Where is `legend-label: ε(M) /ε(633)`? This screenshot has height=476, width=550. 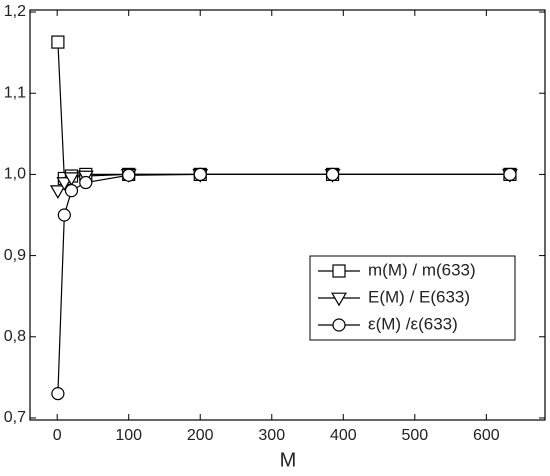
legend-label: ε(M) /ε(633) is located at coordinates (413, 323).